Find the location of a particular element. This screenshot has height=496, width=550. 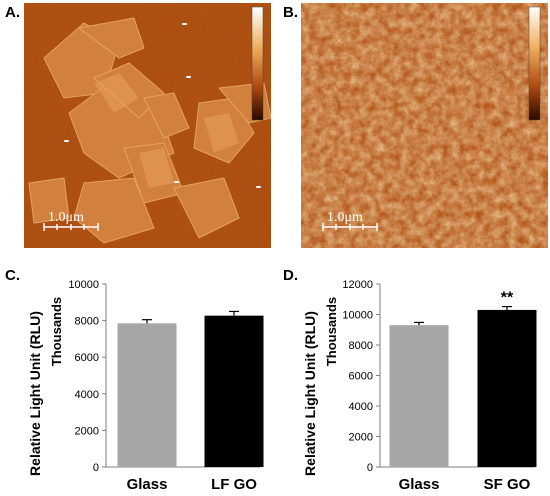

scale-bar-a is located at coordinates (71, 227).